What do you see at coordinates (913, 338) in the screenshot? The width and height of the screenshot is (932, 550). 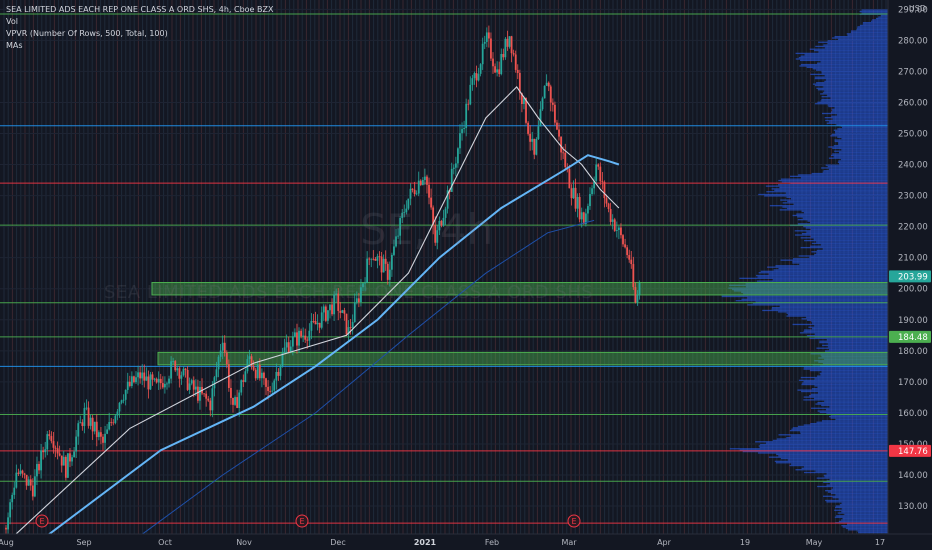 I see `price-label-text: 184.48` at bounding box center [913, 338].